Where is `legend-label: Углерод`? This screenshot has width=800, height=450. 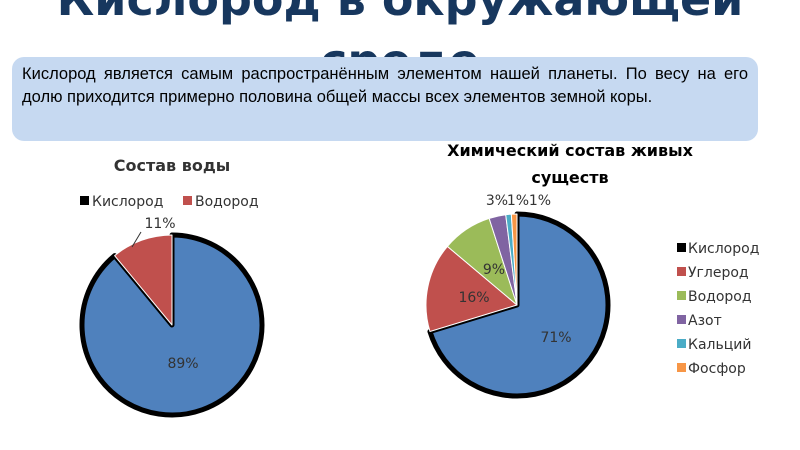 legend-label: Углерод is located at coordinates (718, 273).